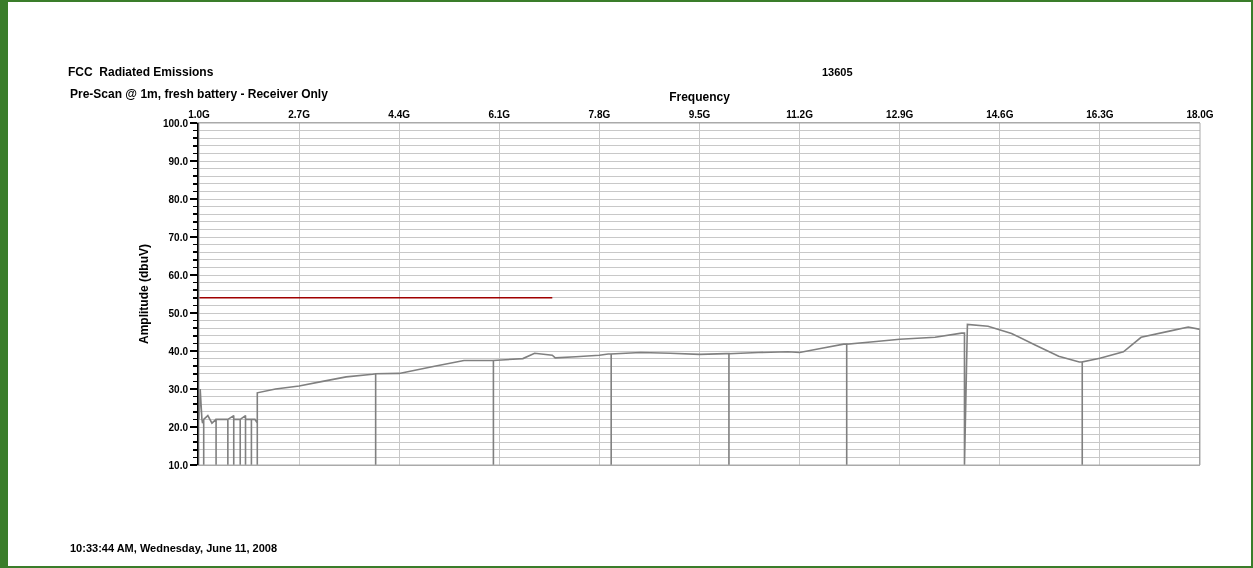 This screenshot has height=568, width=1253. I want to click on x-tick-label: 18.0G, so click(1200, 114).